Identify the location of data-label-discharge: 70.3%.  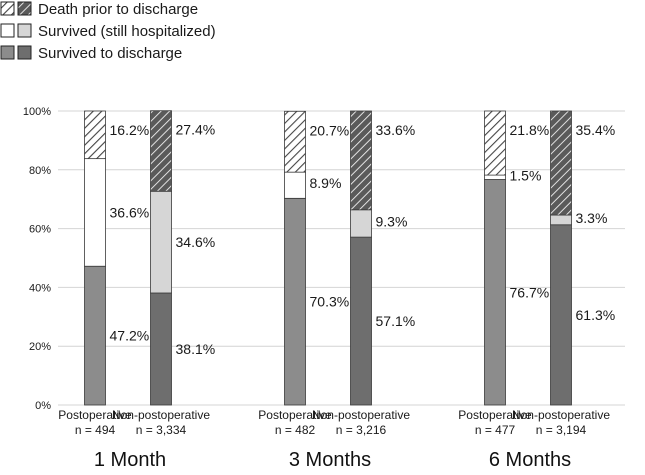
(330, 302).